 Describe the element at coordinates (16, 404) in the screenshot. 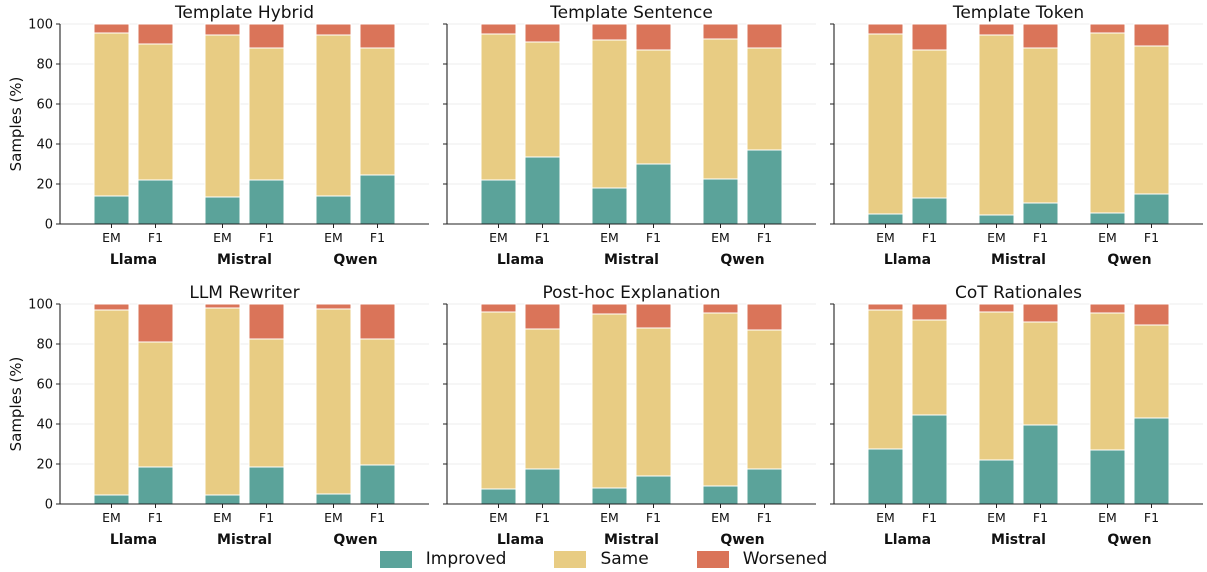

I see `y-axis-label: Samples (%)` at that location.